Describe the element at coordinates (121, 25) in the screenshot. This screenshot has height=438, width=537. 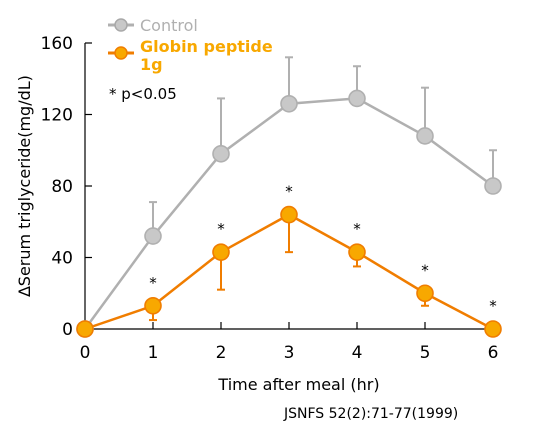
I see `legend-control-marker` at that location.